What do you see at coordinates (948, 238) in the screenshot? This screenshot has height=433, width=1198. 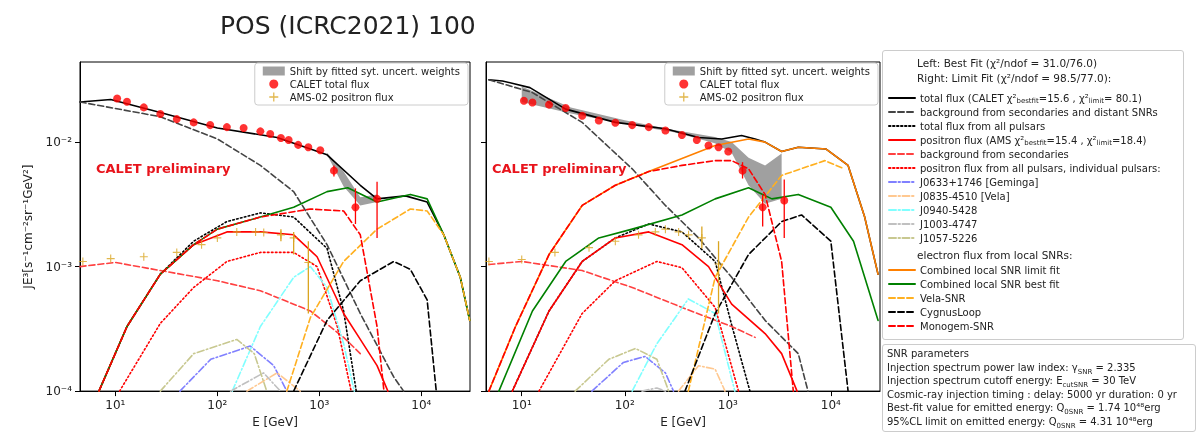 I see `legend-label: J1057-5226` at bounding box center [948, 238].